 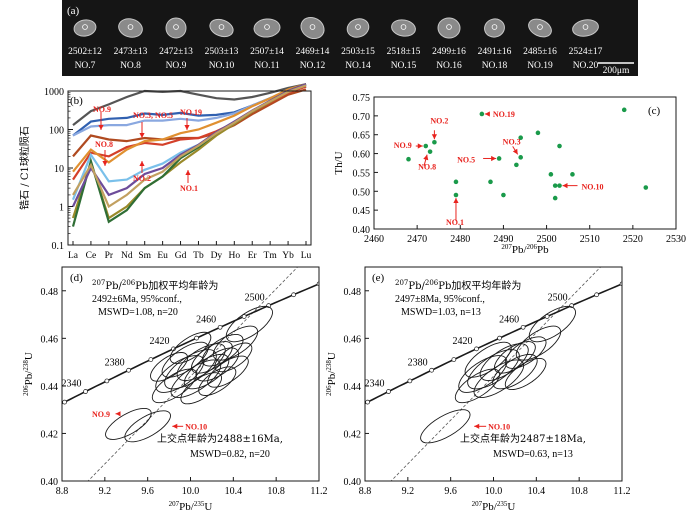 What do you see at coordinates (104, 144) in the screenshot?
I see `ree-annotation: NO.8` at bounding box center [104, 144].